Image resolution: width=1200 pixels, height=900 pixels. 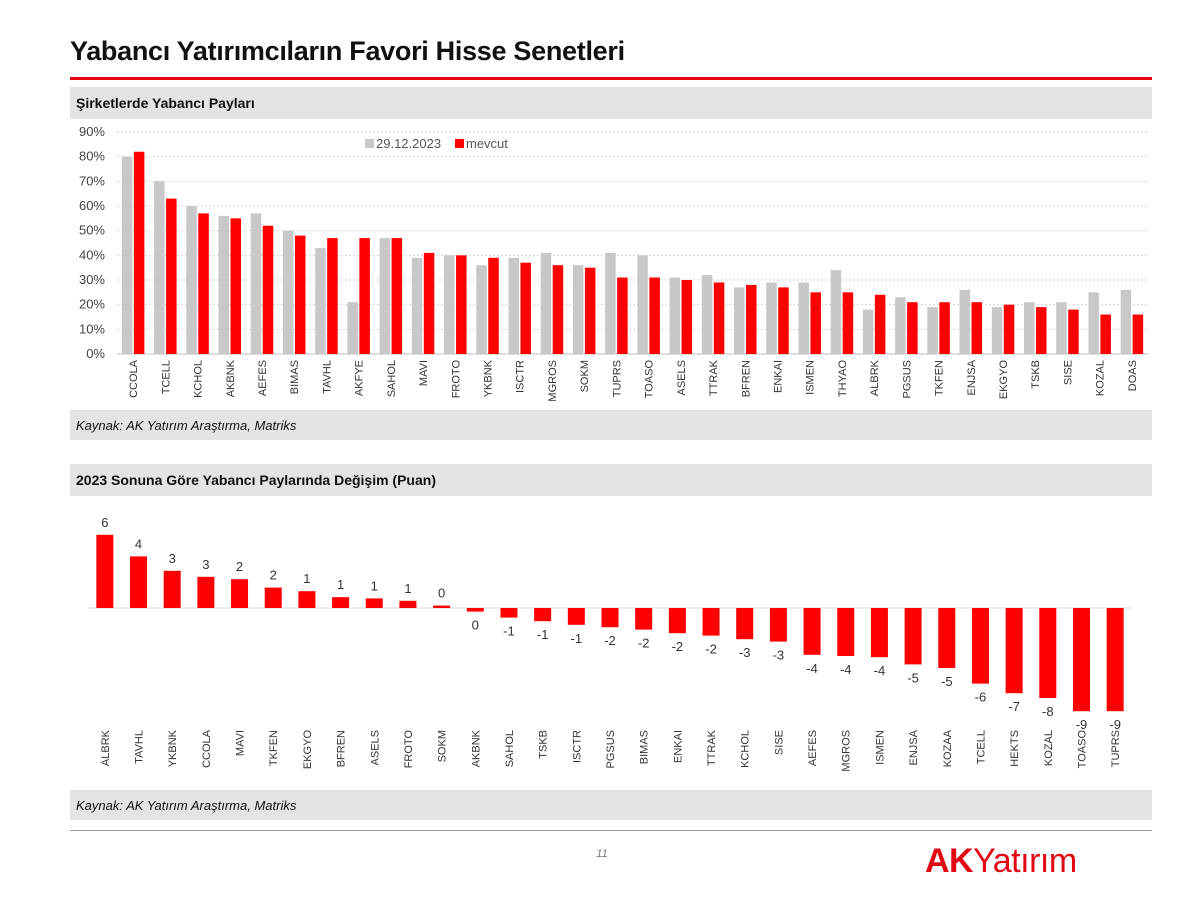 I want to click on x-tick-label: BFREN, so click(x=342, y=748).